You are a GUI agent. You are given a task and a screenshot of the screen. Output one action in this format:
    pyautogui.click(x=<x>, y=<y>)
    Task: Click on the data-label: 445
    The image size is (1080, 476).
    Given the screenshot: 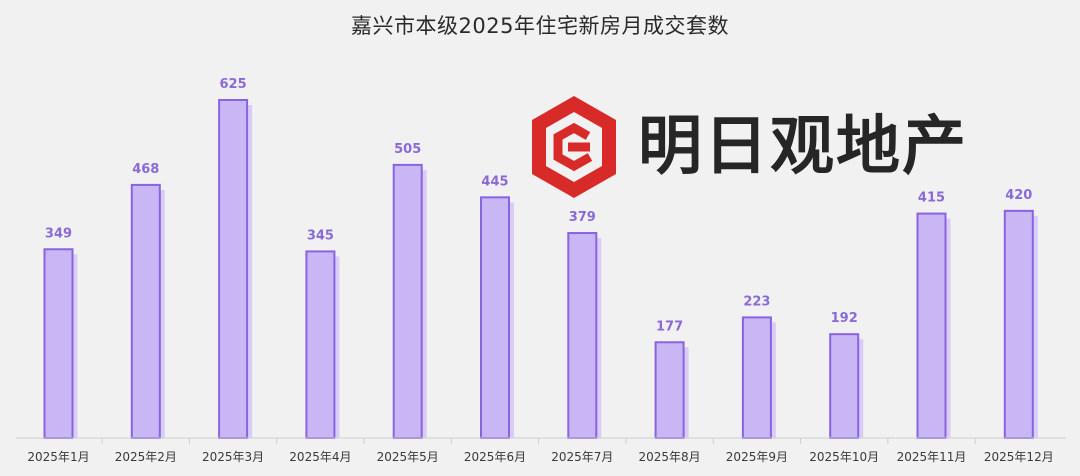 What is the action you would take?
    pyautogui.click(x=494, y=181)
    